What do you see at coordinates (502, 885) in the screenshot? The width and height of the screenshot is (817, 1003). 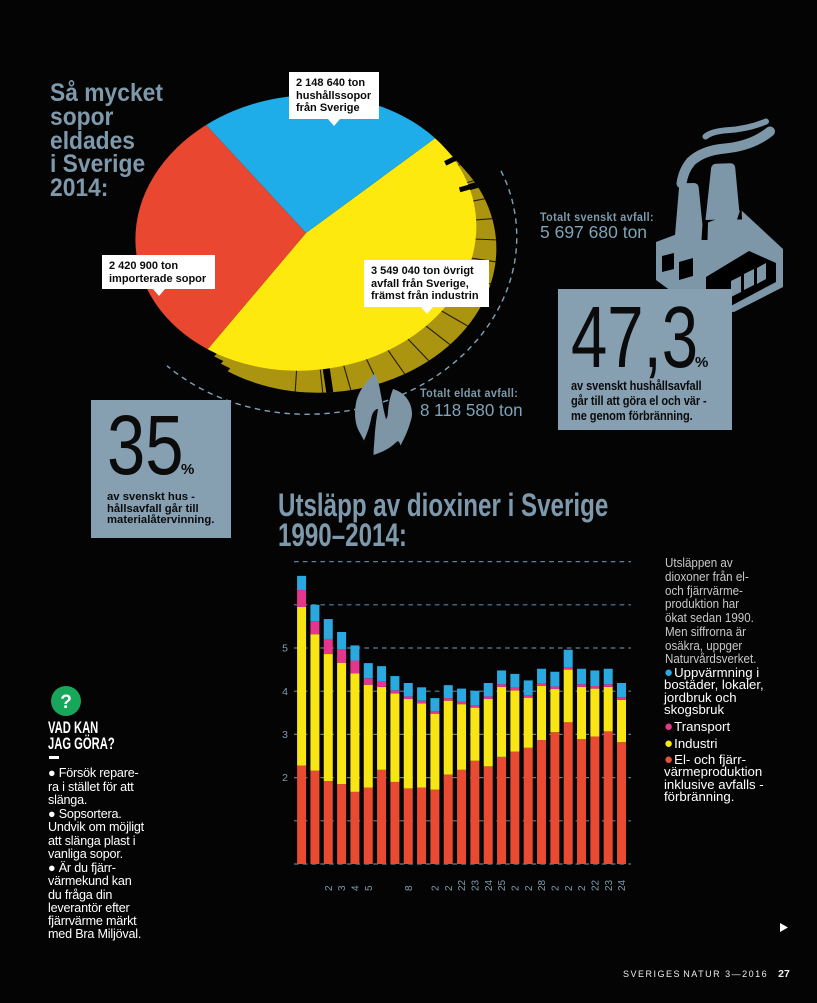 I see `svg-text: 25` at bounding box center [502, 885].